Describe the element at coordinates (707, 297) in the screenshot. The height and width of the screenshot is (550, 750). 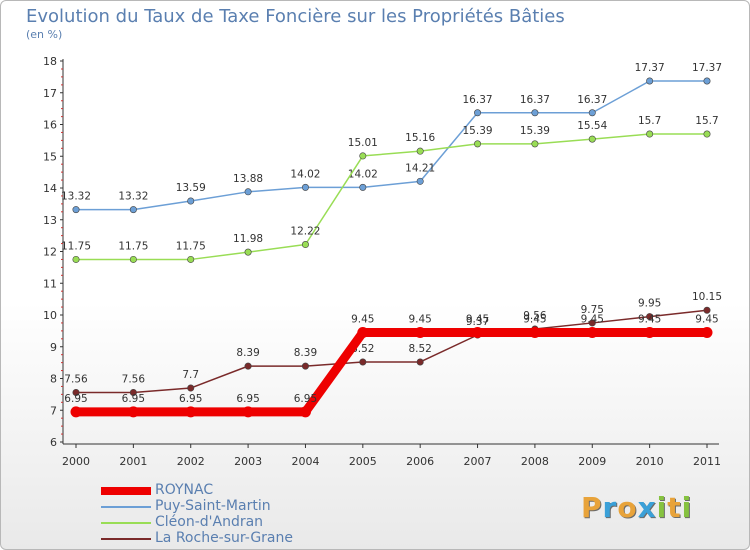
I see `data-label: 10.15` at that location.